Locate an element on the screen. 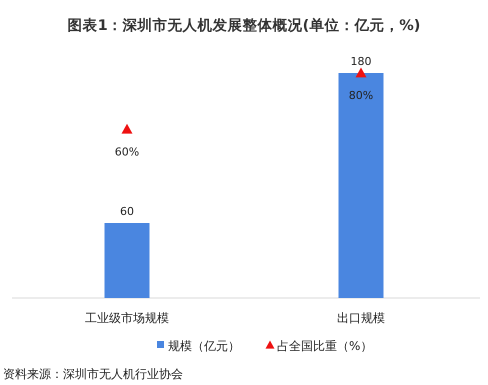 This screenshot has height=385, width=488. legend-label: 占全国比重（%） is located at coordinates (324, 346).